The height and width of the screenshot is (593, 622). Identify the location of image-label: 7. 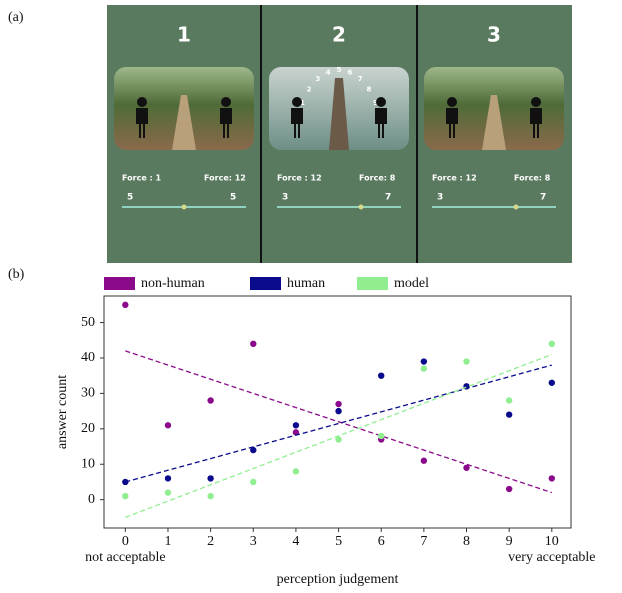
(360, 79).